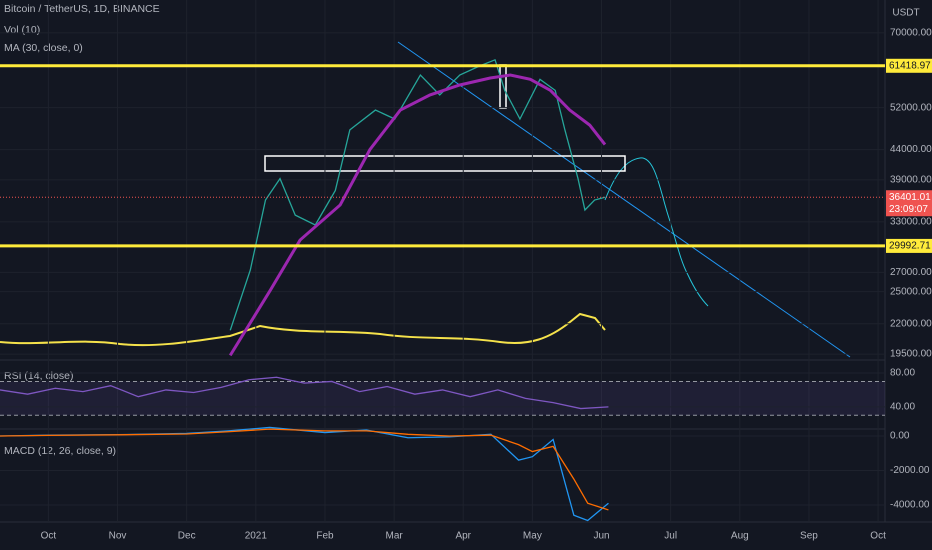 The image size is (932, 550). Describe the element at coordinates (394, 536) in the screenshot. I see `x-tick-label: Mar` at that location.